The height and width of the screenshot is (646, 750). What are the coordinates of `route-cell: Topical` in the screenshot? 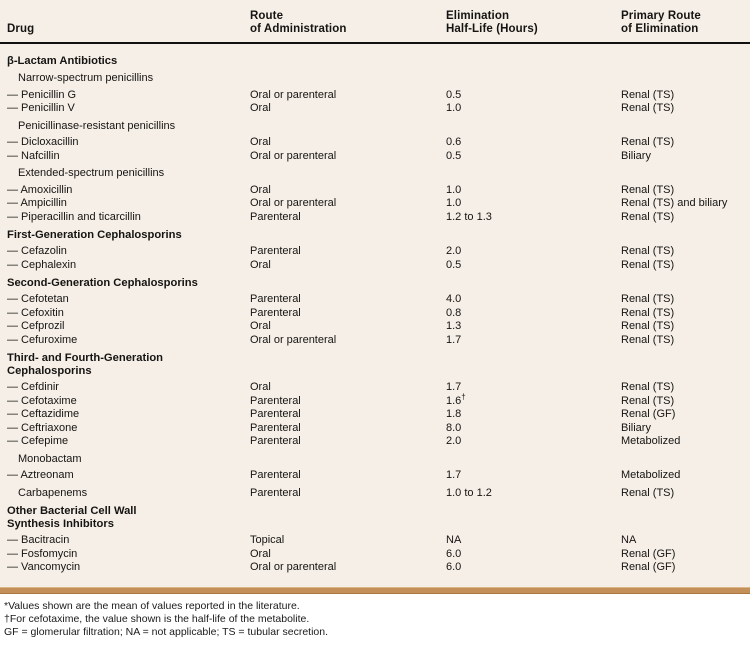 It's located at (267, 540).